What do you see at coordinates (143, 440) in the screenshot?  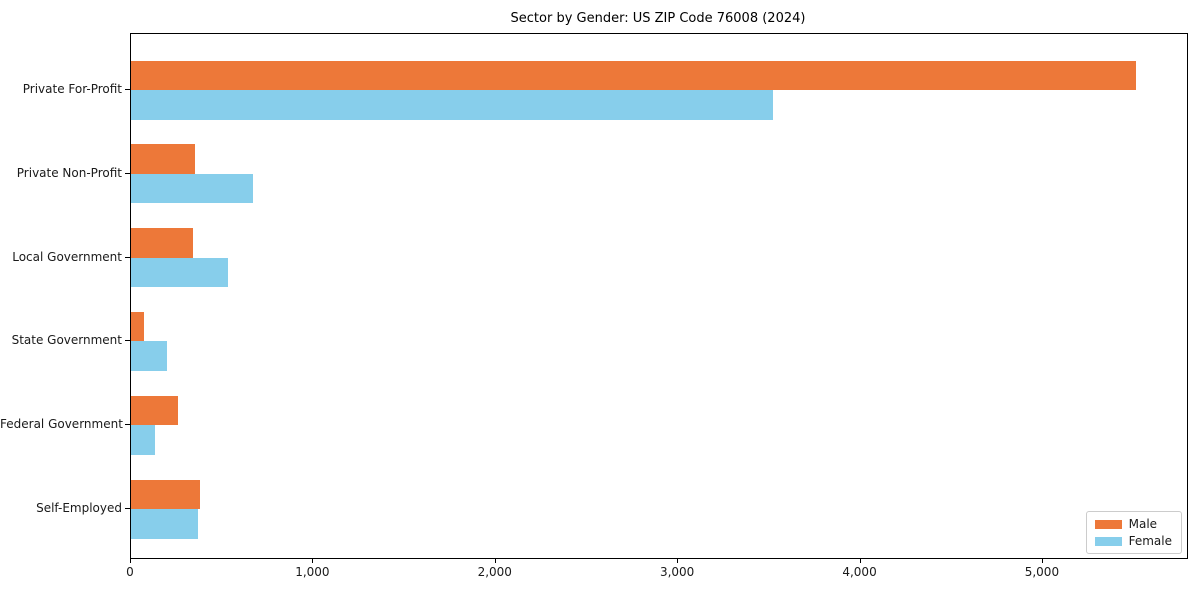 I see `bar-federal-government-female` at bounding box center [143, 440].